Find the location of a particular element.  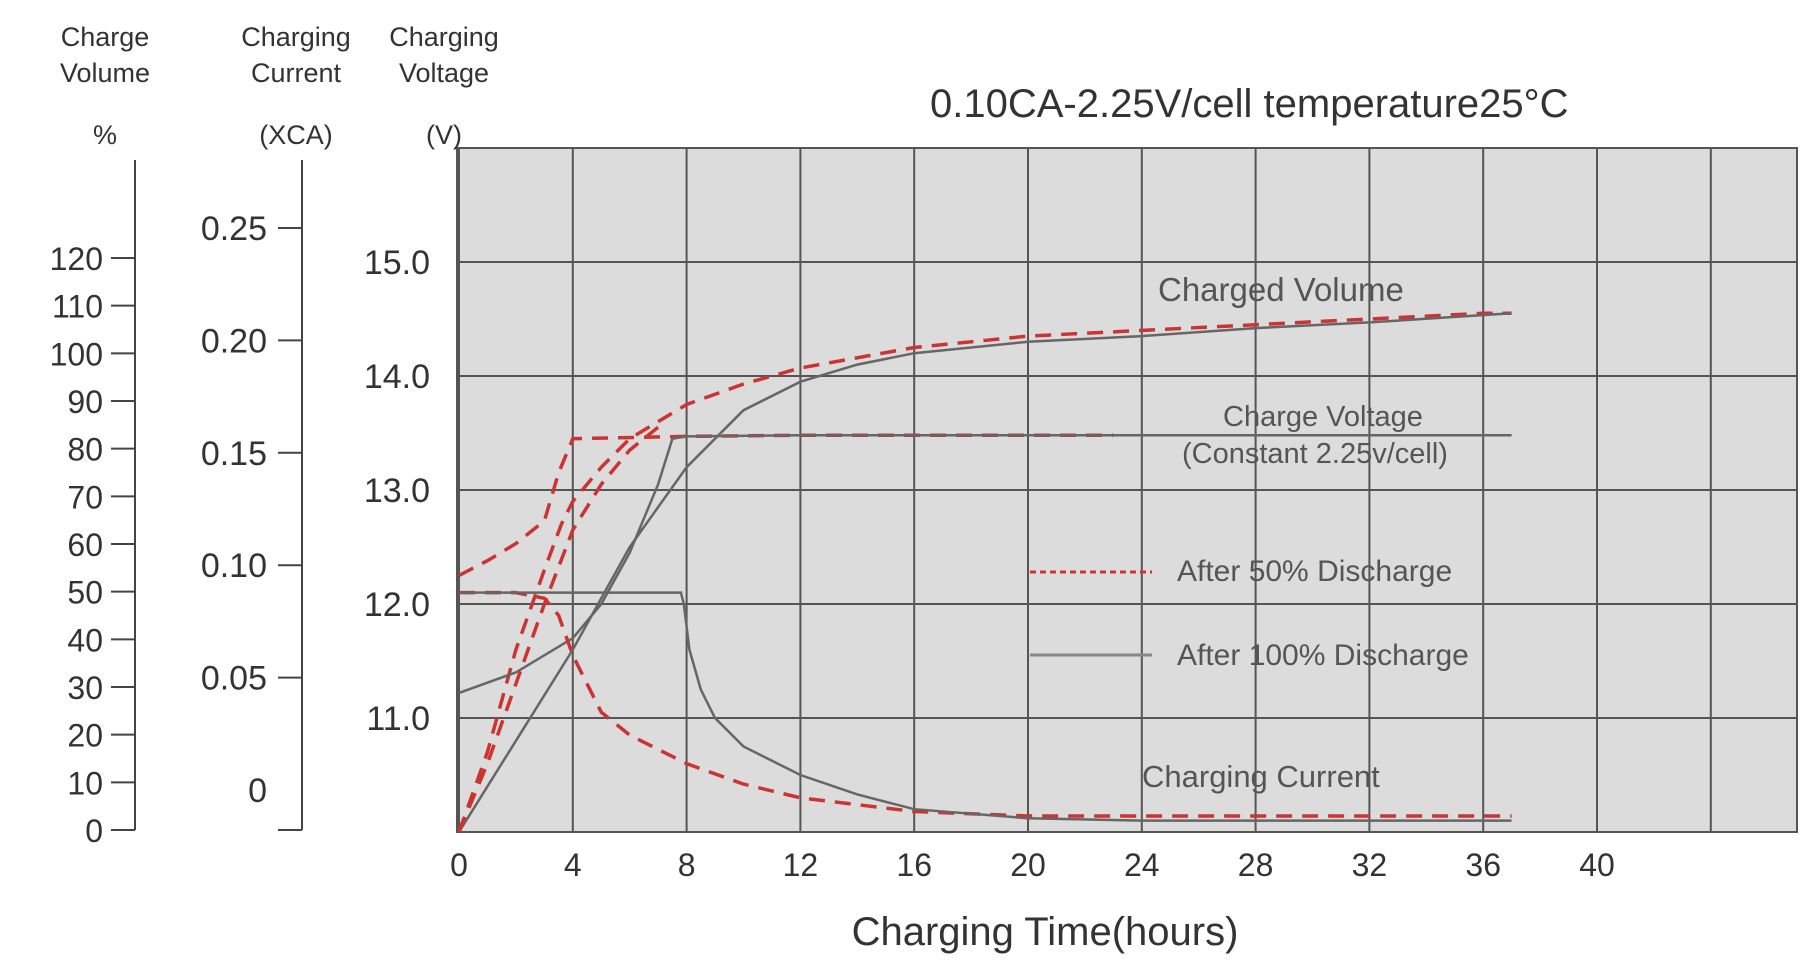

x-axis-label: Charging Time(hours) is located at coordinates (1045, 932).